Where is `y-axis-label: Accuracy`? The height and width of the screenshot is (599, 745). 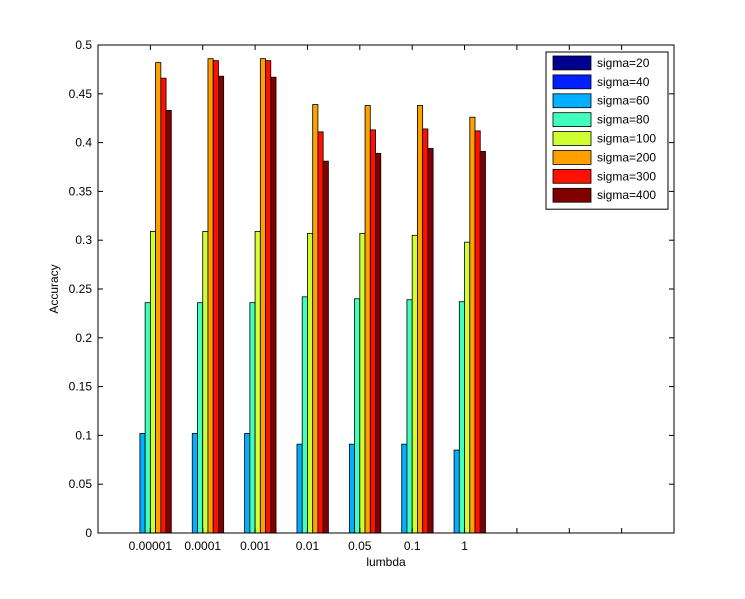
y-axis-label: Accuracy is located at coordinates (54, 288).